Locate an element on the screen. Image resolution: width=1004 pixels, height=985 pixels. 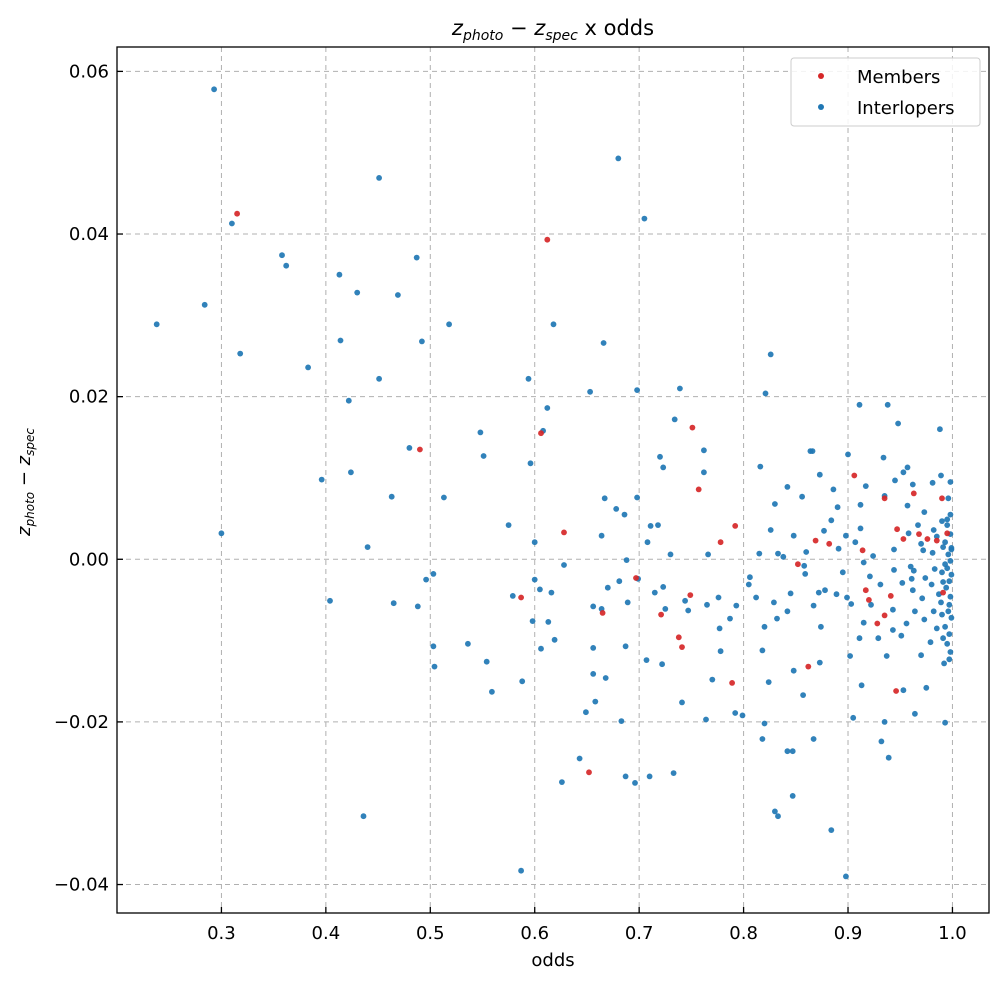
x-tick-label: 0.3 is located at coordinates (221, 933).